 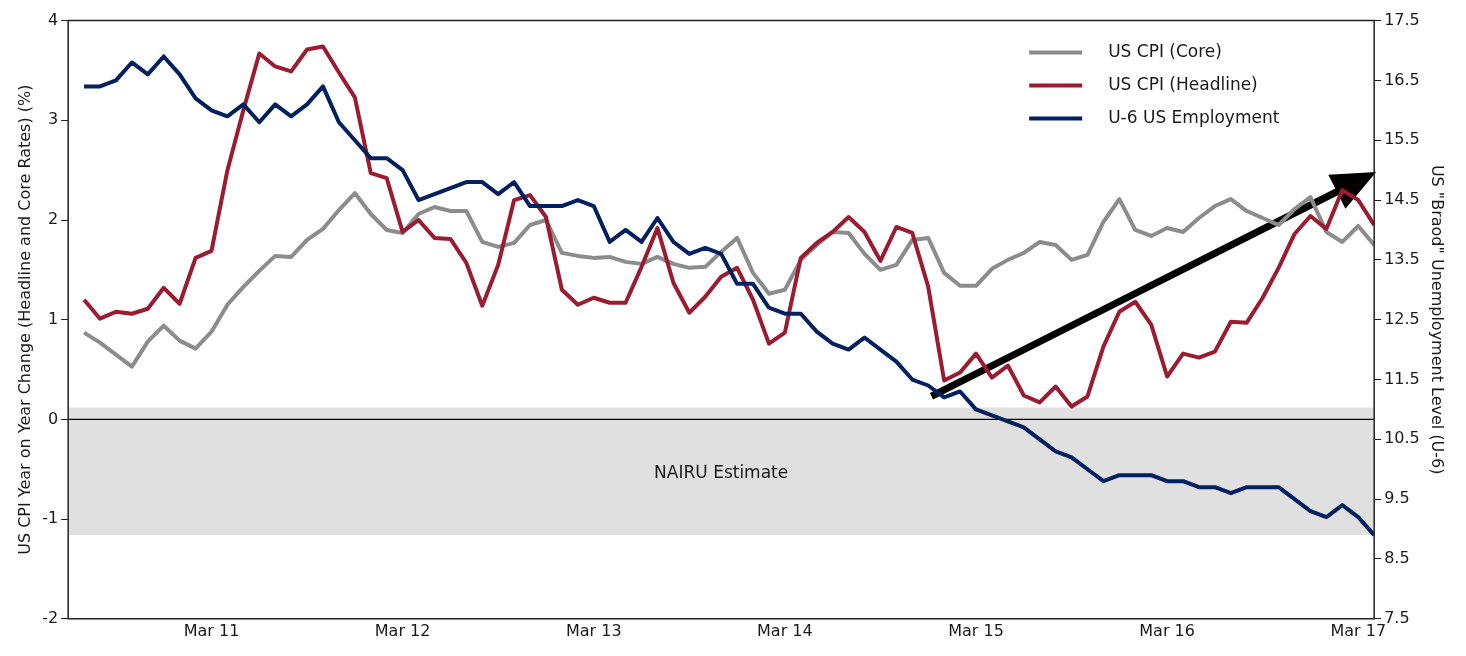 I want to click on y2-tick-label: 12.5, so click(x=1402, y=318).